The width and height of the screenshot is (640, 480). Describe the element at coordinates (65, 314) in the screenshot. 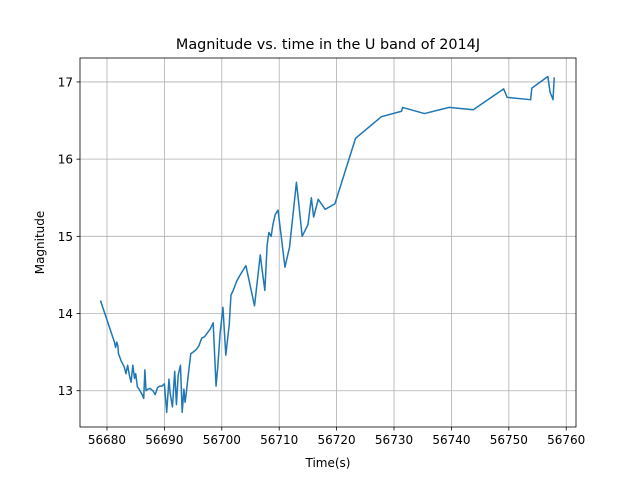

I see `y-tick-label: 14` at that location.